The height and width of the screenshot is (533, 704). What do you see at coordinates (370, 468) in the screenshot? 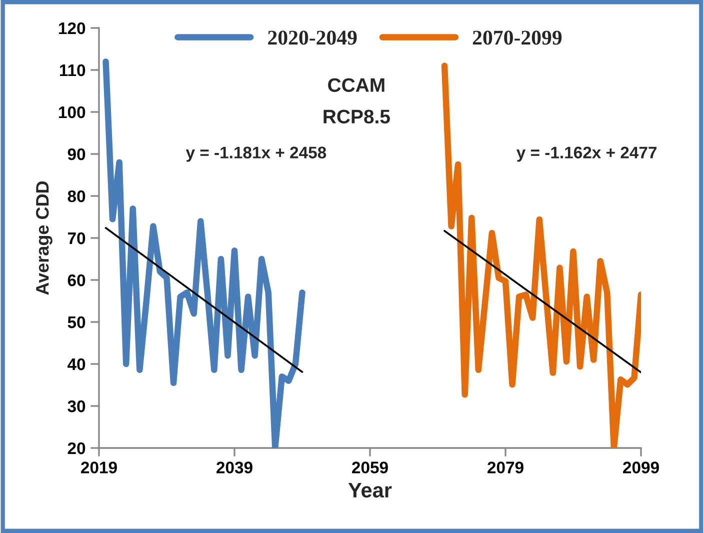
I see `x-tick-label: 2059` at bounding box center [370, 468].